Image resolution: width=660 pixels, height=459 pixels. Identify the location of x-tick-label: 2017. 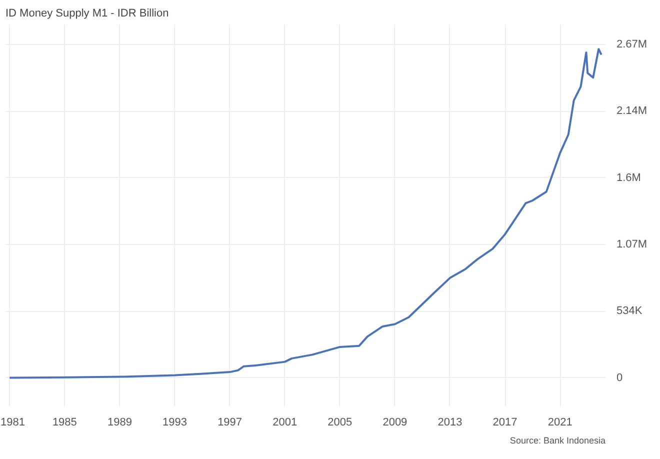
(505, 422).